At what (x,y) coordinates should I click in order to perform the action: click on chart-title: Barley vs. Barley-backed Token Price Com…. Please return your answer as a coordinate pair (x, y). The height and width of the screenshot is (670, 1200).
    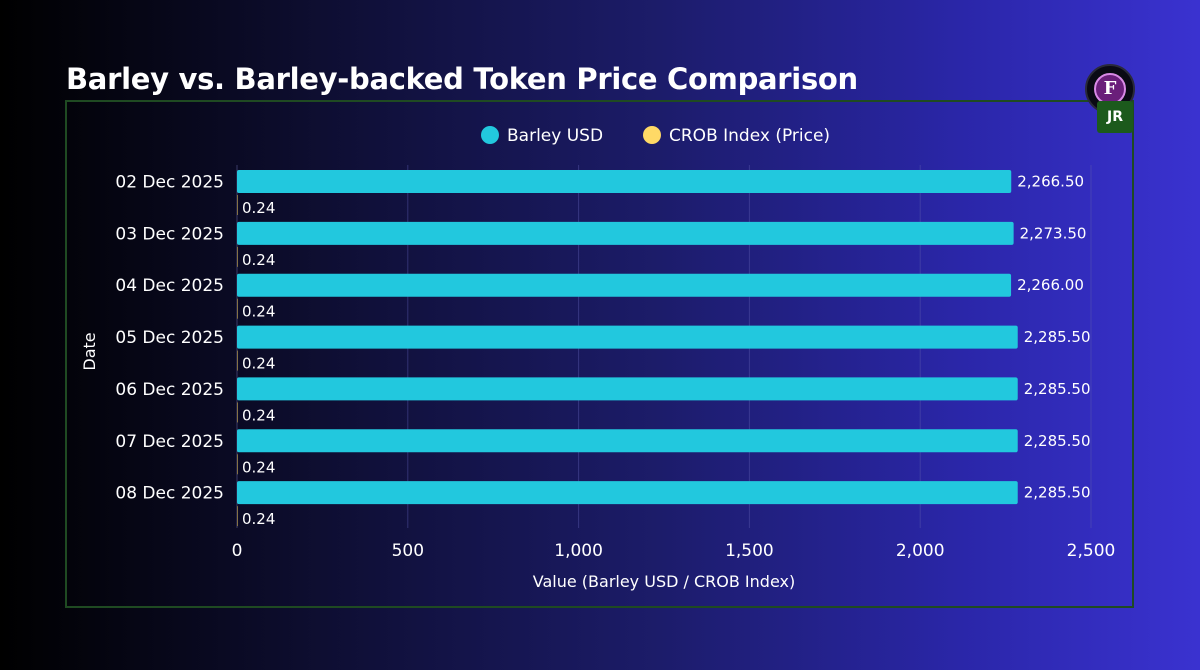
    Looking at the image, I should click on (462, 79).